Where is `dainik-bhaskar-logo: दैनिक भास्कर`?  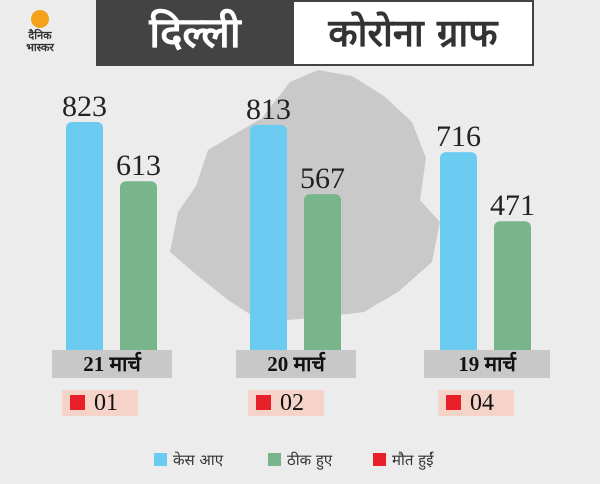
dainik-bhaskar-logo: दैनिक भास्कर is located at coordinates (40, 33).